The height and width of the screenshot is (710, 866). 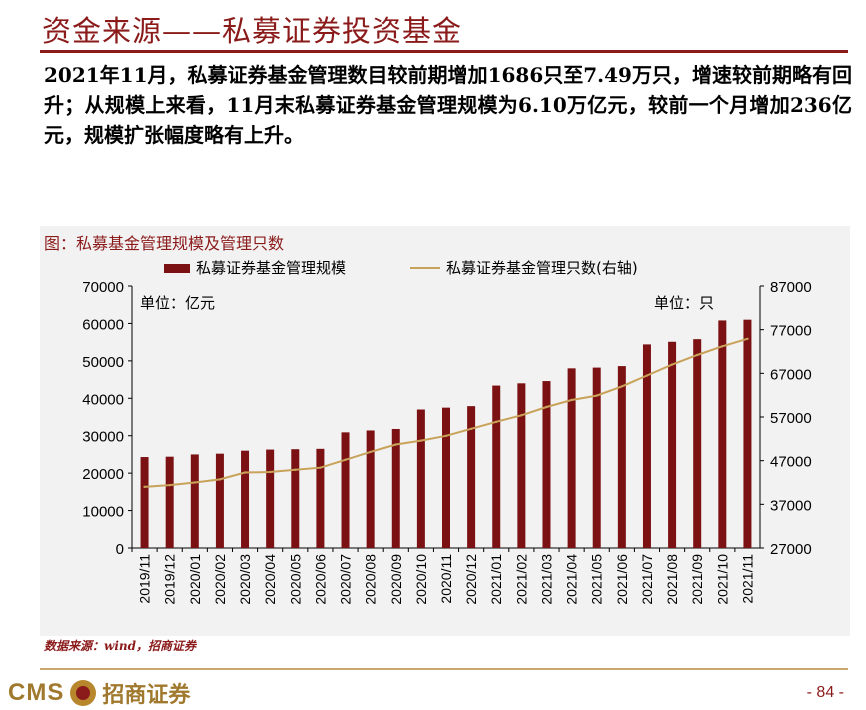 What do you see at coordinates (825, 692) in the screenshot?
I see `page-number: - 84 -` at bounding box center [825, 692].